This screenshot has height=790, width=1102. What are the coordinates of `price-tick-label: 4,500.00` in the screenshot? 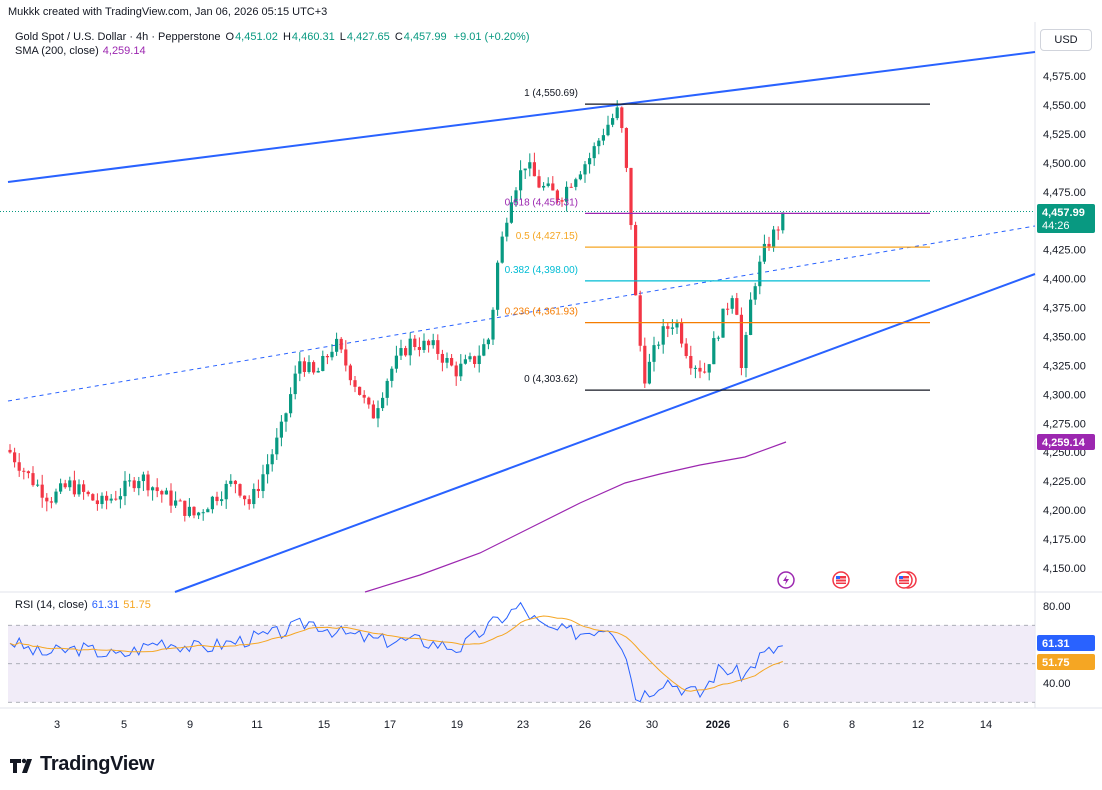 It's located at (1064, 164).